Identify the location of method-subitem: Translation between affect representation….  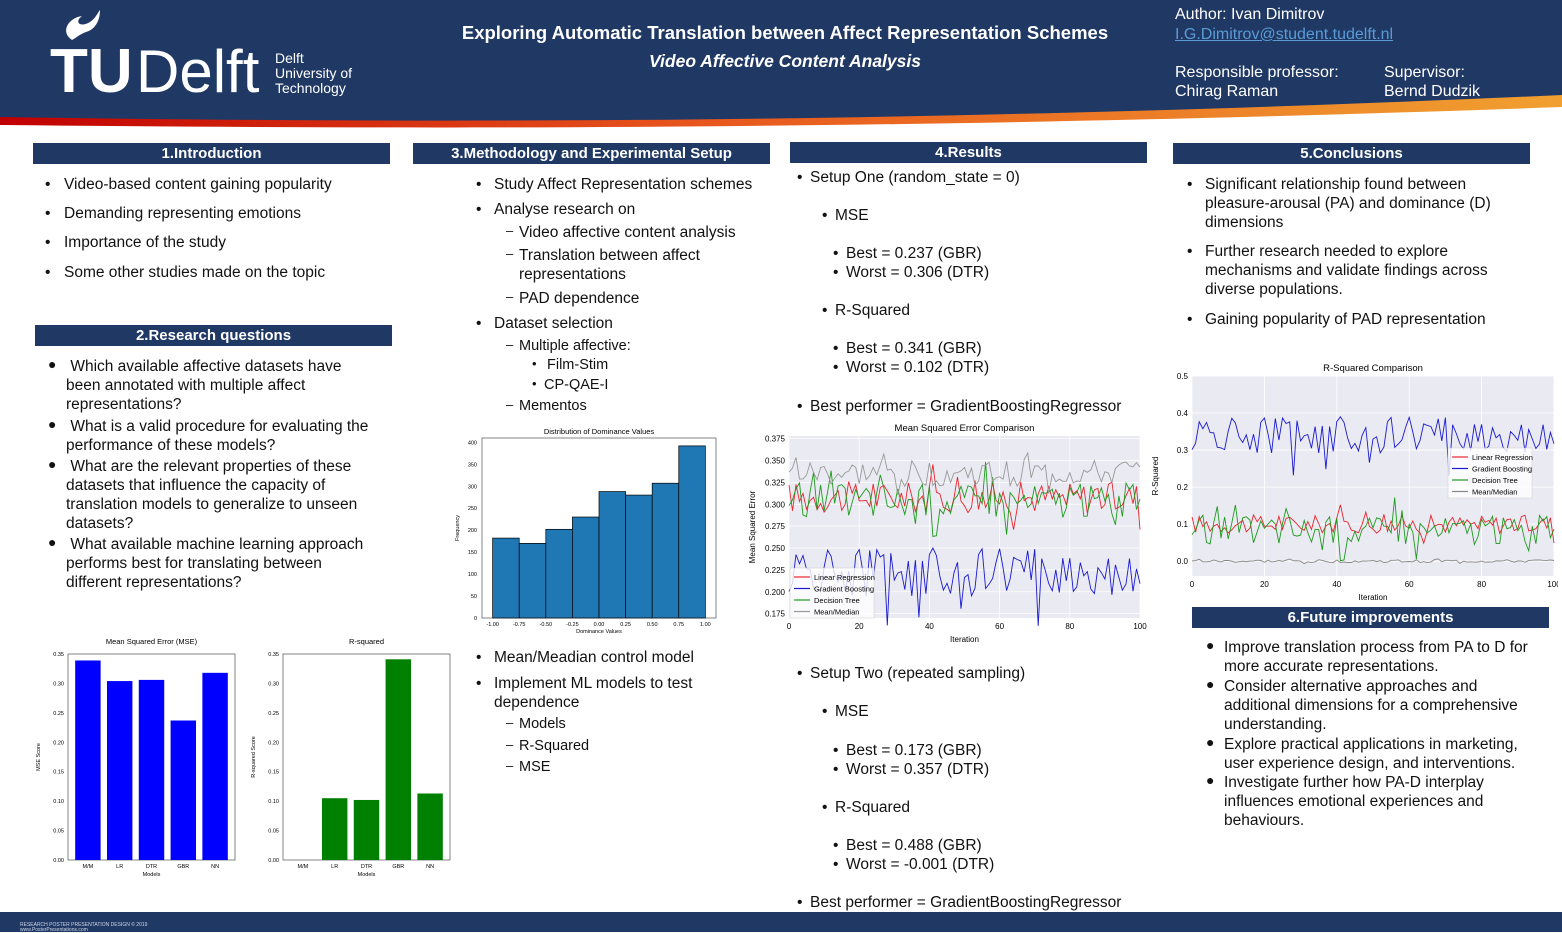
(609, 265).